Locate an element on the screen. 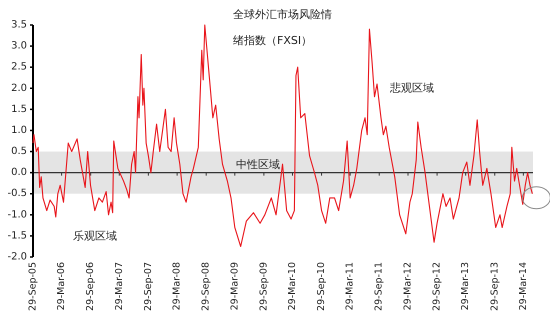 Image resolution: width=550 pixels, height=335 pixels. x-tick-label: 29-Mar-07 is located at coordinates (119, 286).